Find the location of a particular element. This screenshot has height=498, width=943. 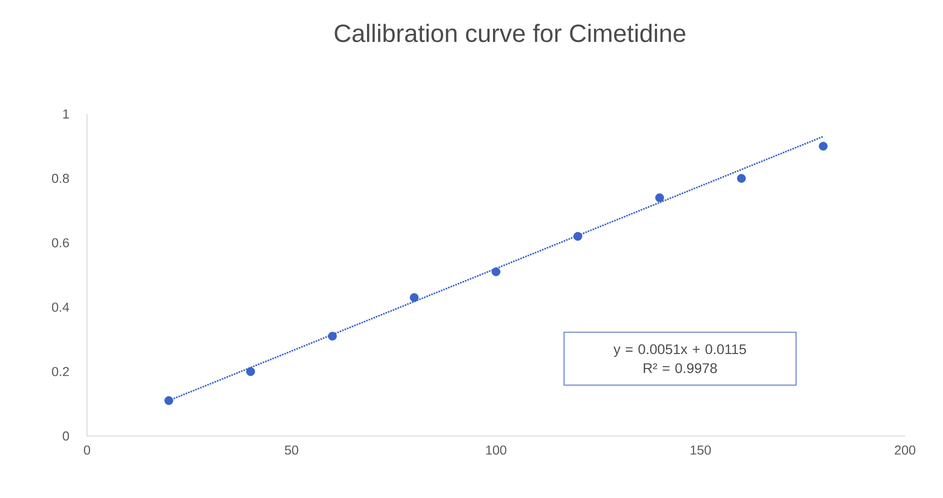

y-tick-label: 0.4 is located at coordinates (61, 307).